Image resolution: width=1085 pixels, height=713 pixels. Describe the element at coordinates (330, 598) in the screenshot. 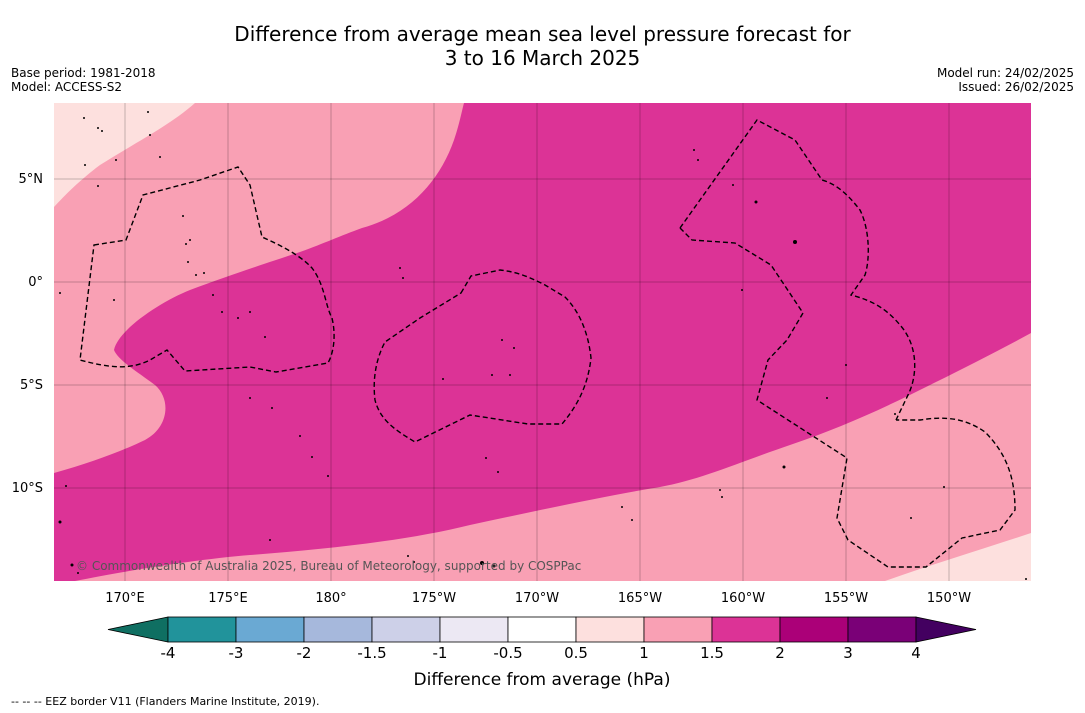

I see `lon-label-180: 180°` at that location.